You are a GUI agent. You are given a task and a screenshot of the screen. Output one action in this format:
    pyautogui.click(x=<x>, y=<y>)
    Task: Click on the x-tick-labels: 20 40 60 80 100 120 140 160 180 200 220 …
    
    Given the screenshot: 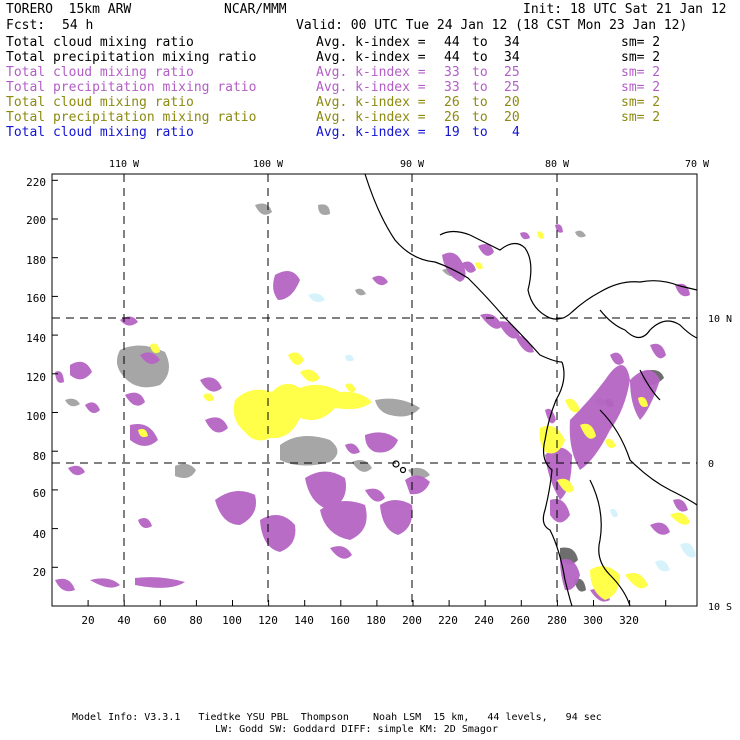 What is the action you would take?
    pyautogui.click(x=360, y=620)
    